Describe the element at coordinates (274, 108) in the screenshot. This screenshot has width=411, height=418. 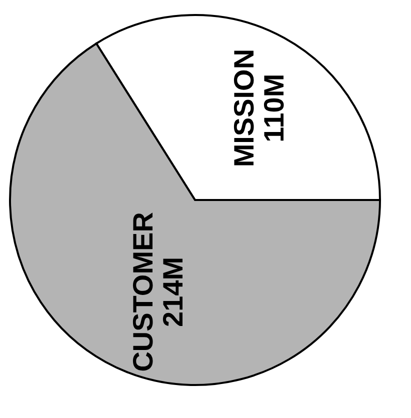
I see `data-label: 110M` at that location.